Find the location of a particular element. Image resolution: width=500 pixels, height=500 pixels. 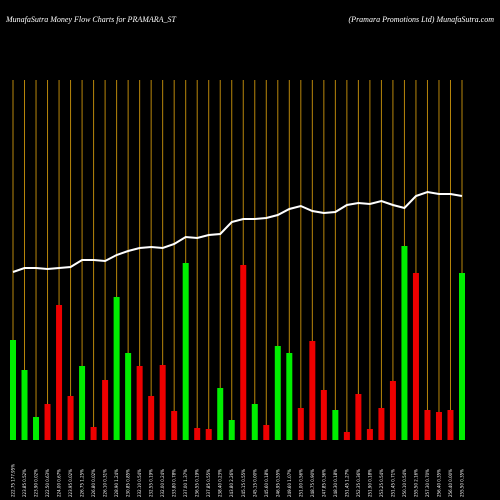

x-tick-label: 226.80 0.02% is located at coordinates (93, 483).